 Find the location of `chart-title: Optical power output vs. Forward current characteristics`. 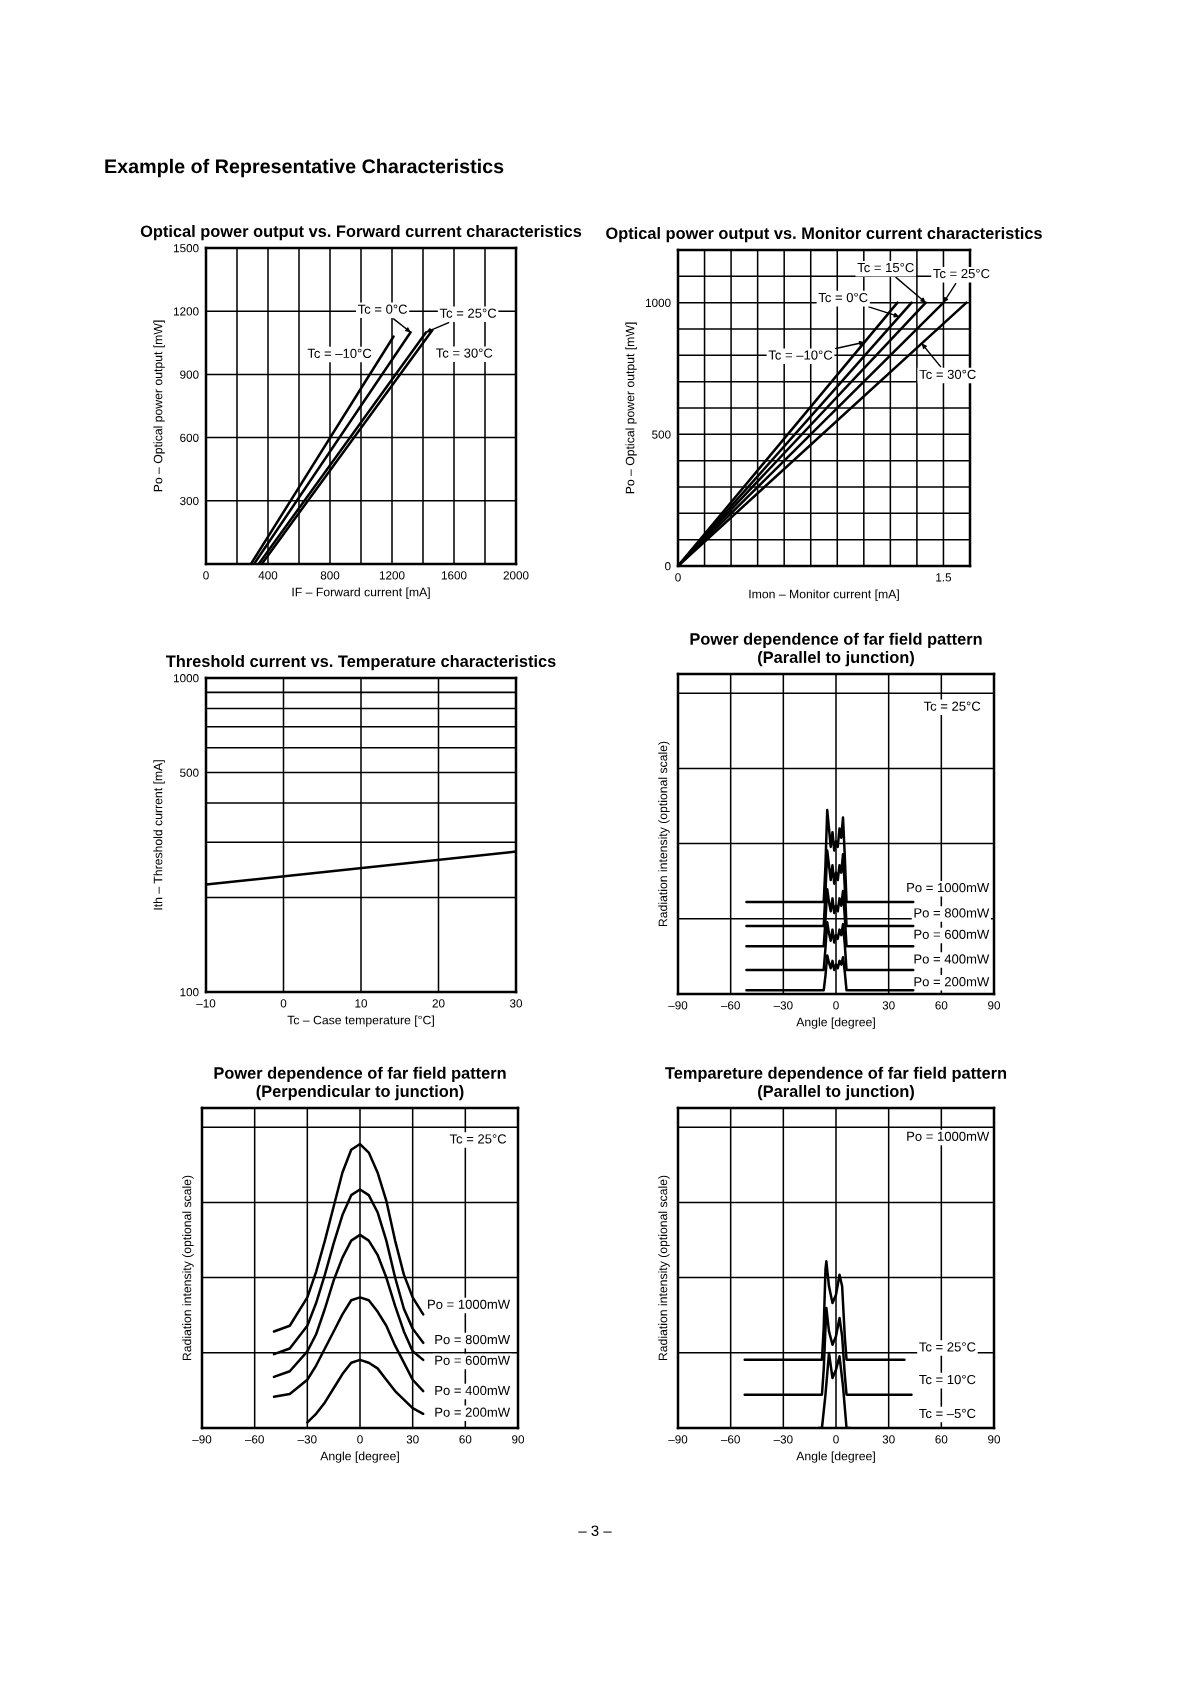

chart-title: Optical power output vs. Forward current characteristics is located at coordinates (361, 233).